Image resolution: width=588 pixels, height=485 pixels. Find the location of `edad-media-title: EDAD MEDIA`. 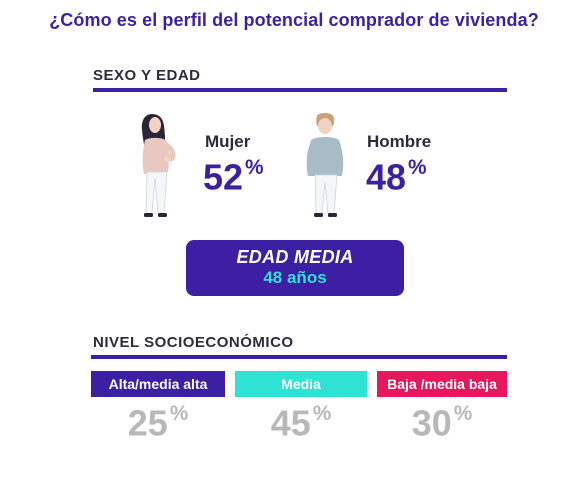

edad-media-title: EDAD MEDIA is located at coordinates (295, 257).